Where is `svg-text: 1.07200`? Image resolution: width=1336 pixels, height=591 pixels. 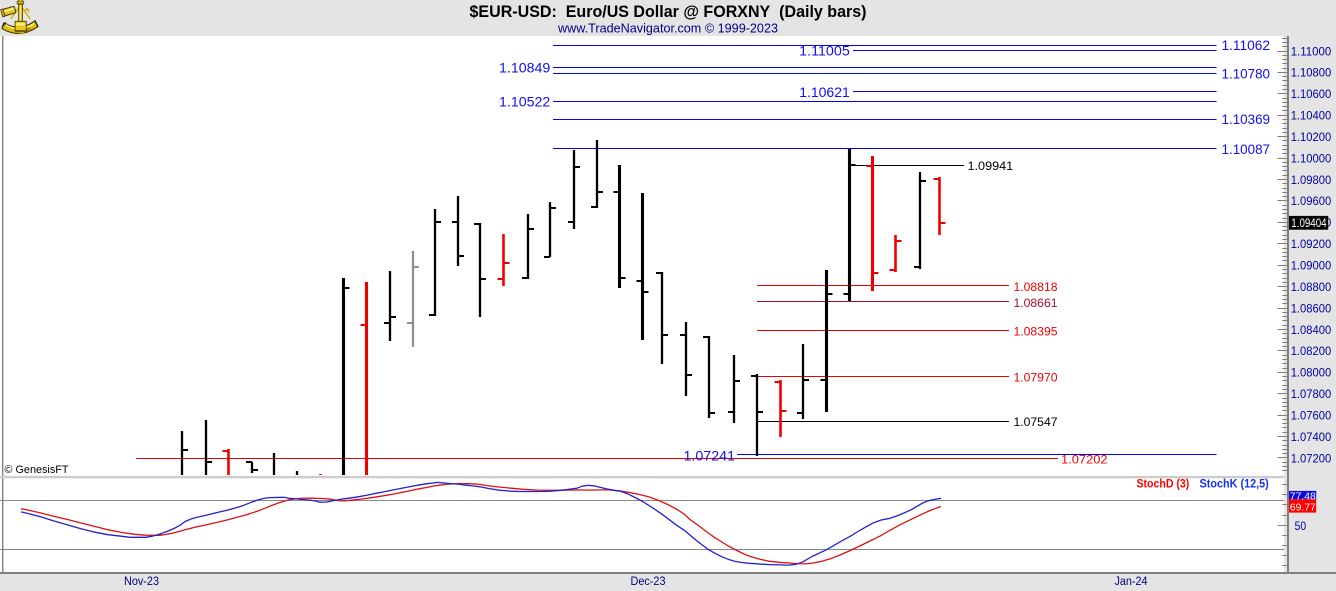
svg-text: 1.07200 is located at coordinates (1311, 459).